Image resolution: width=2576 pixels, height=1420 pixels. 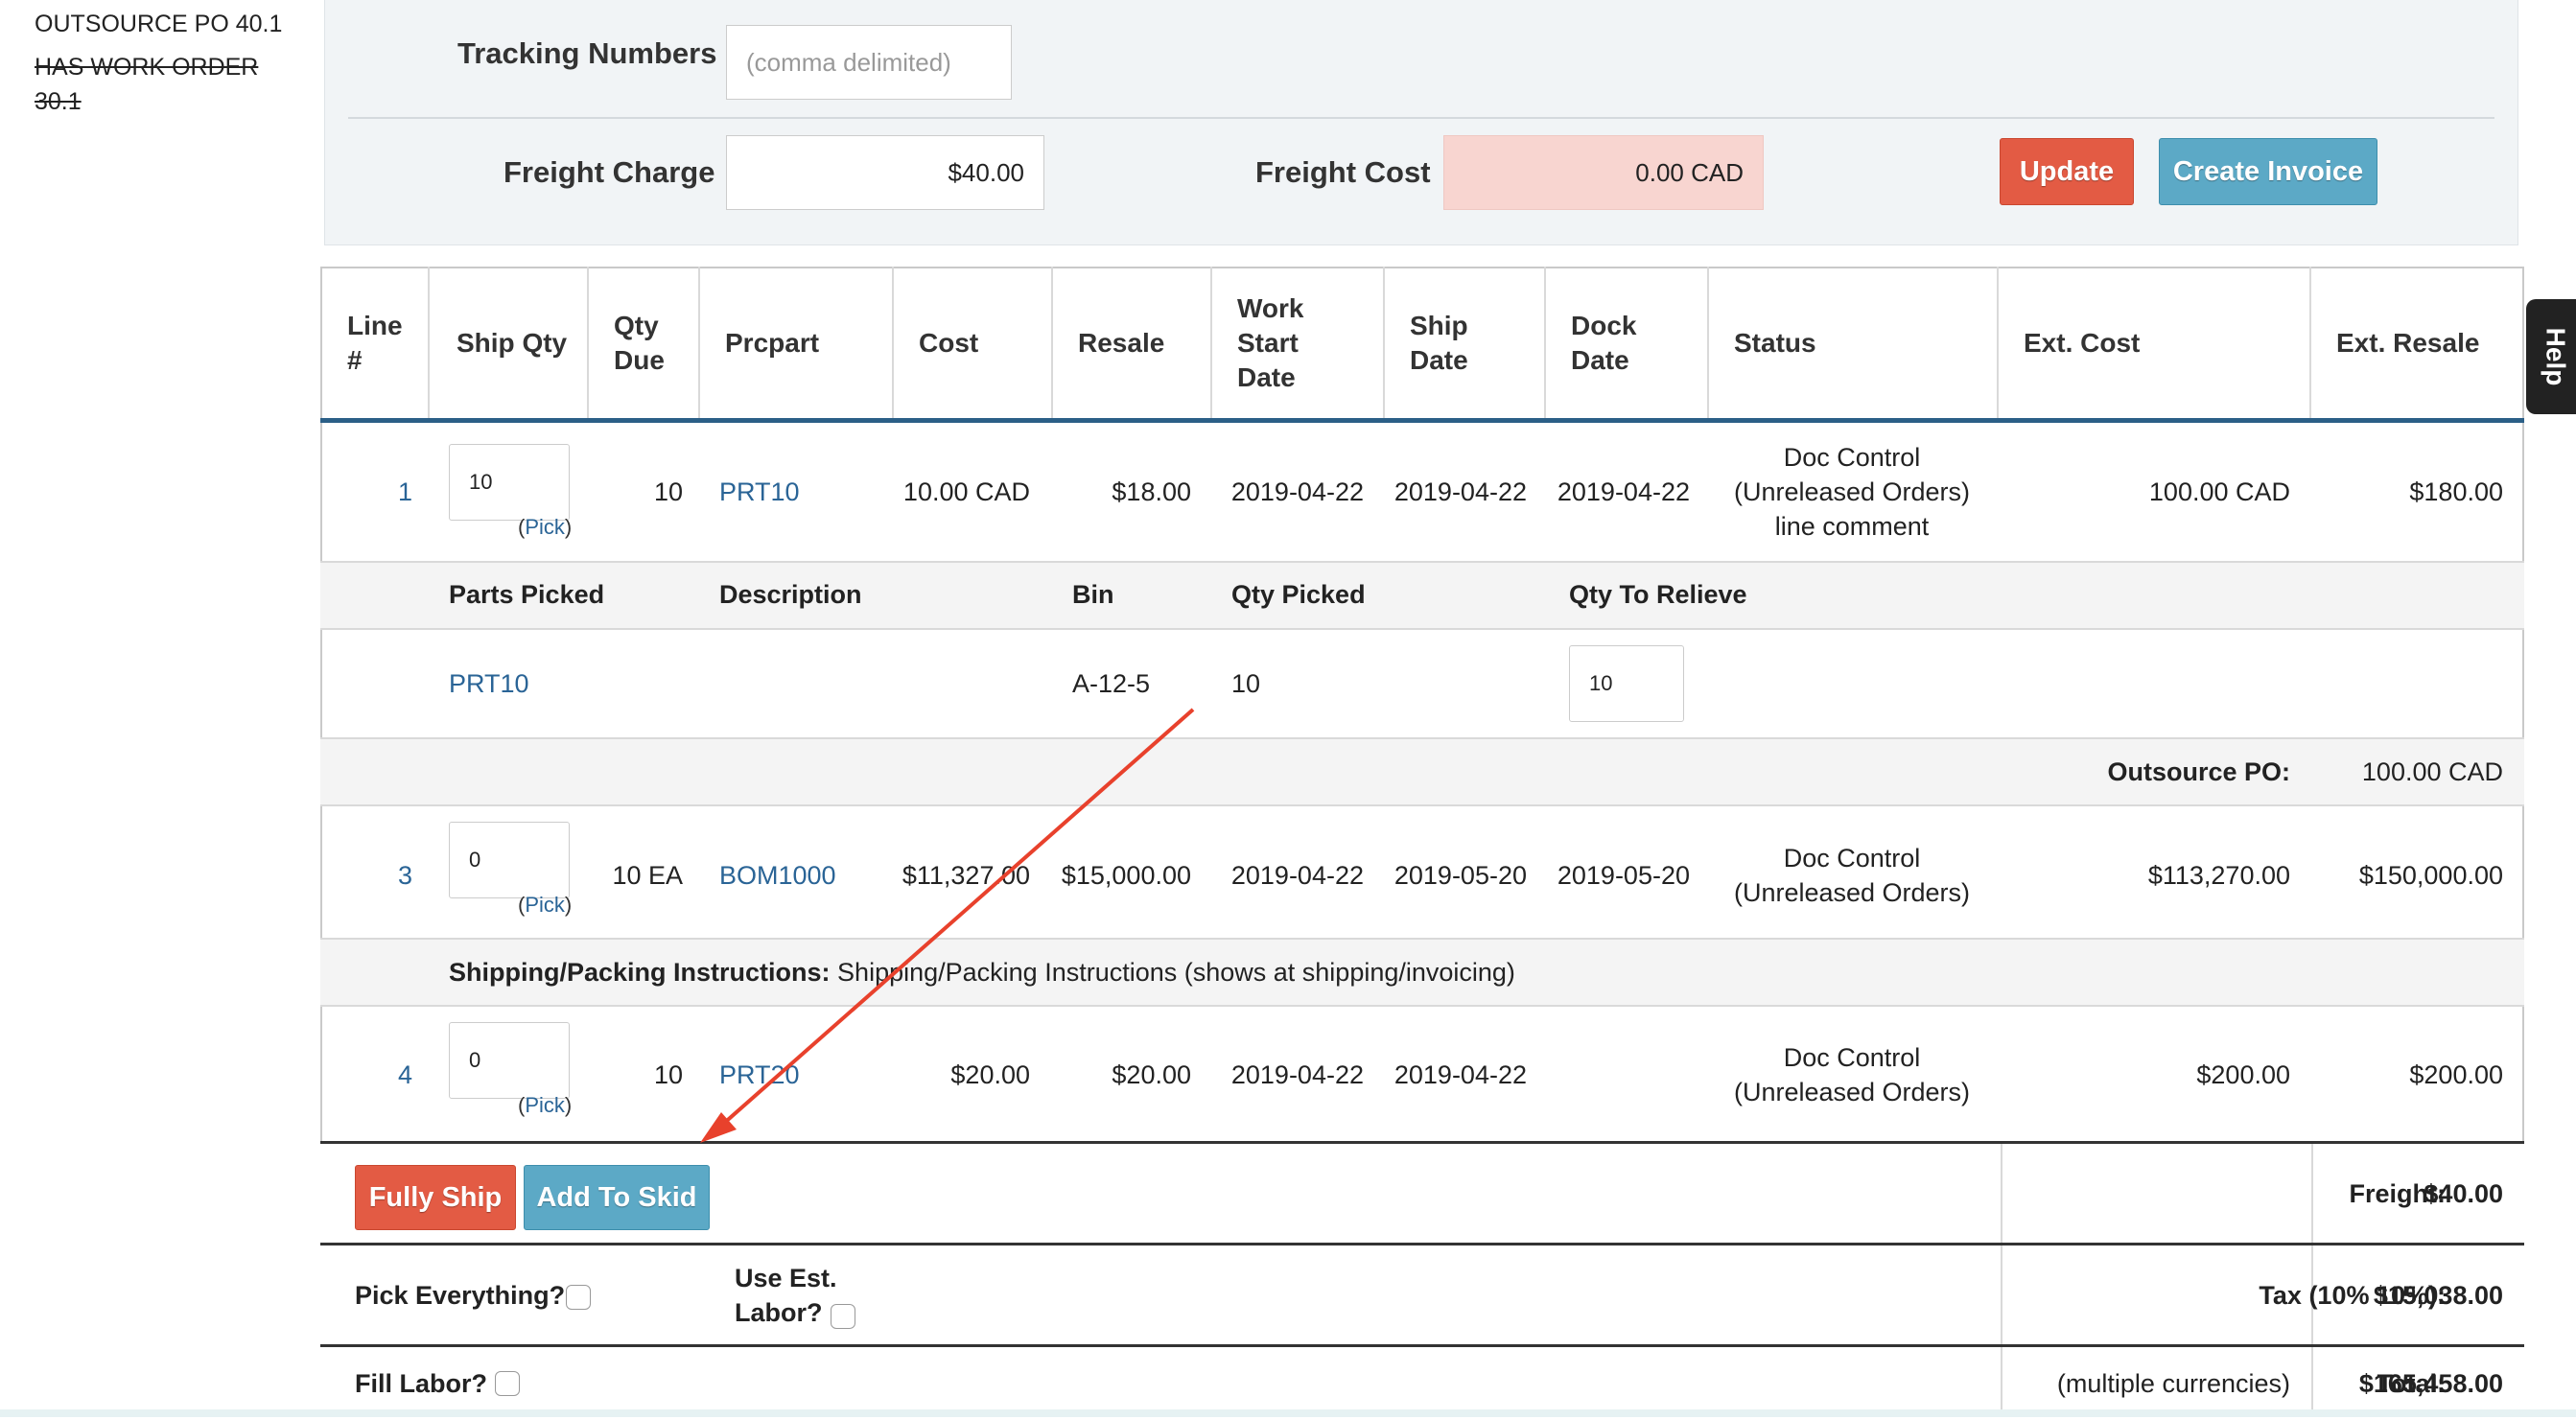 I want to click on freight-charge-input: $40.00, so click(x=885, y=172).